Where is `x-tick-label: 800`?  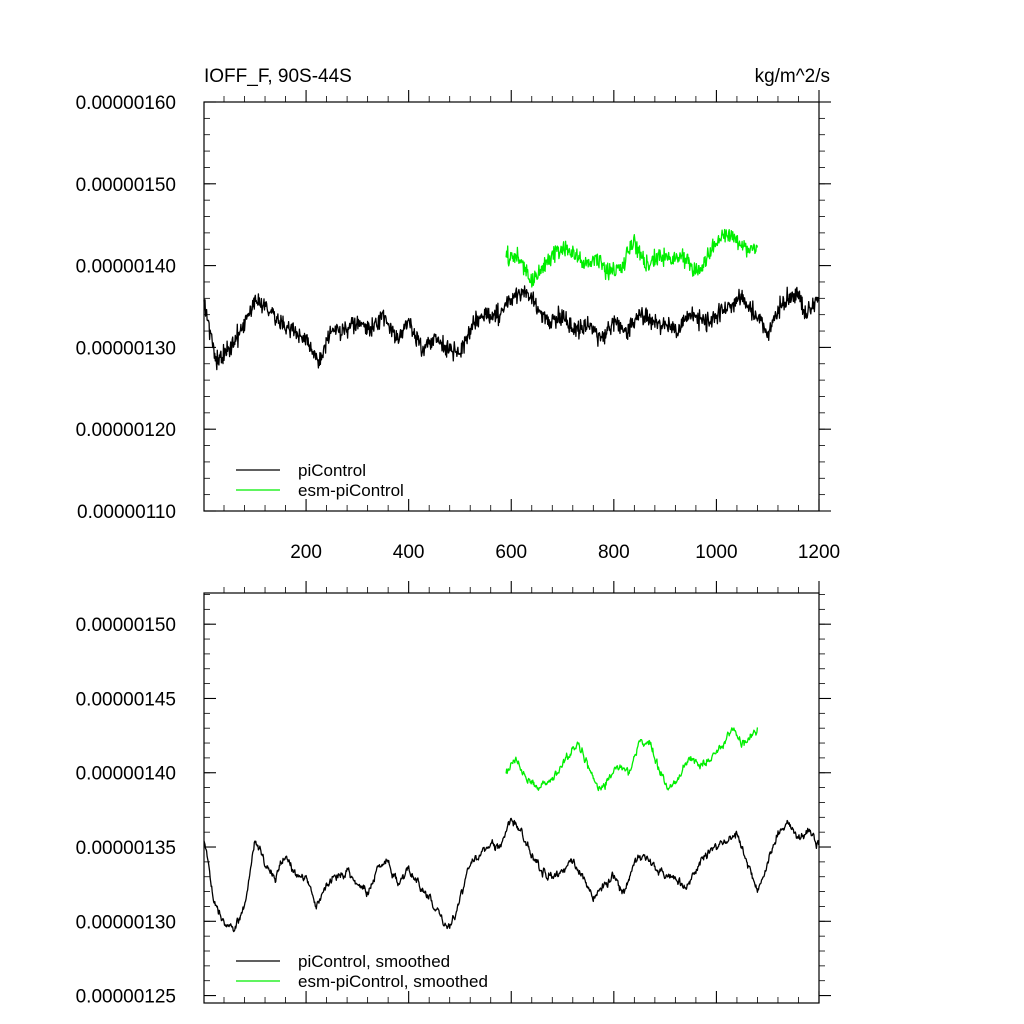 x-tick-label: 800 is located at coordinates (614, 552).